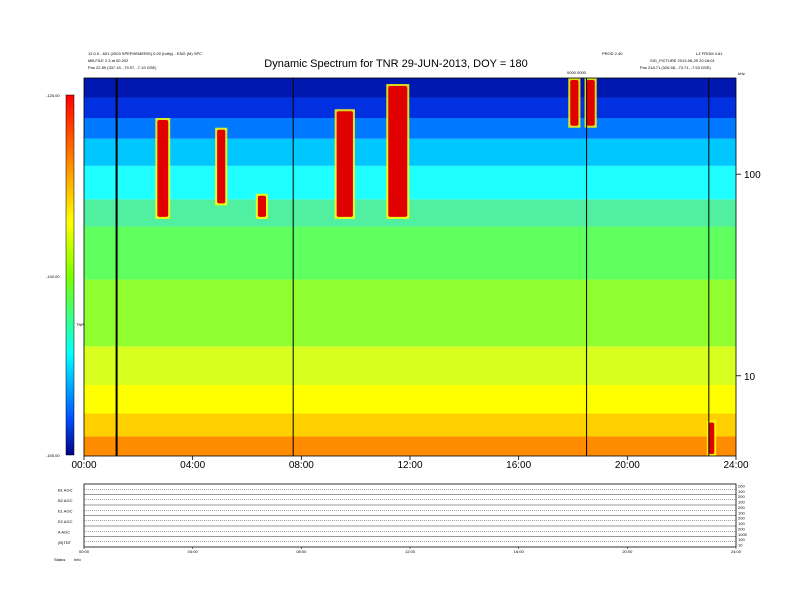 The width and height of the screenshot is (792, 612). Describe the element at coordinates (77, 559) in the screenshot. I see `info-label: Info` at that location.